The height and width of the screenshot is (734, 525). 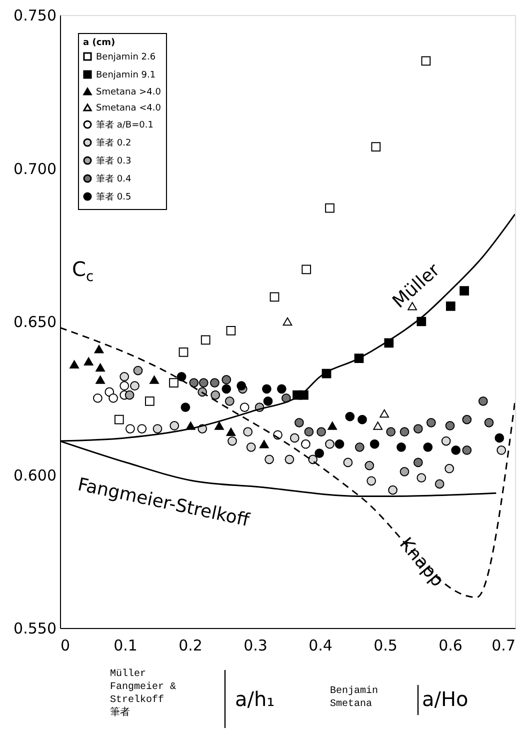 I want to click on y-tick-label: 0.750, so click(x=35, y=15).